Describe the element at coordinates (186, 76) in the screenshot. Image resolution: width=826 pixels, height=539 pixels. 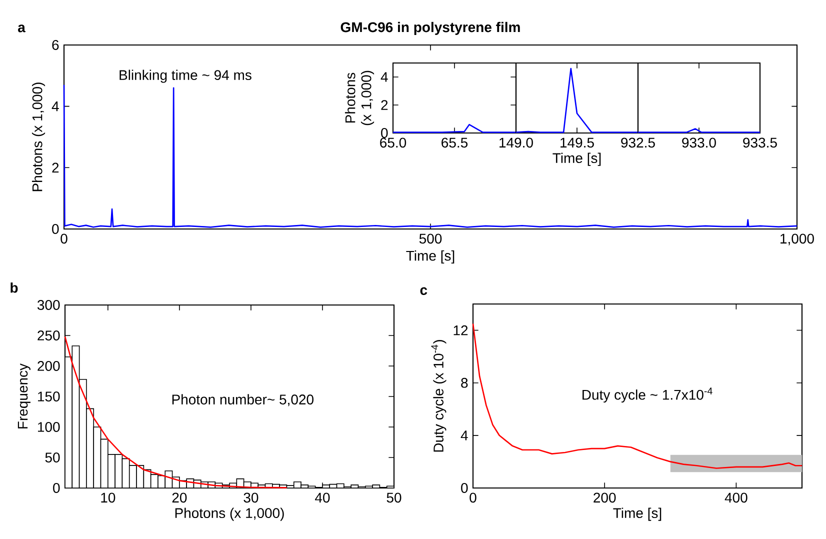
I see `annotation: Blinking time ~ 94 ms` at that location.